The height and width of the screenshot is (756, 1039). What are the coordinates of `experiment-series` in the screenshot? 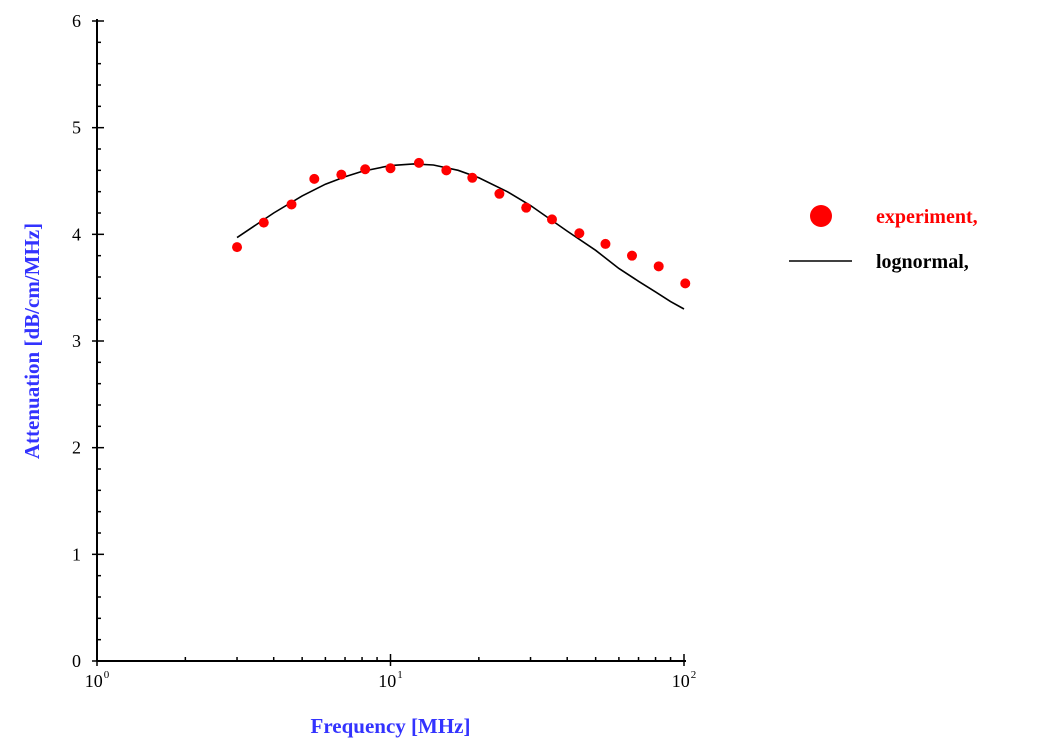 It's located at (461, 223).